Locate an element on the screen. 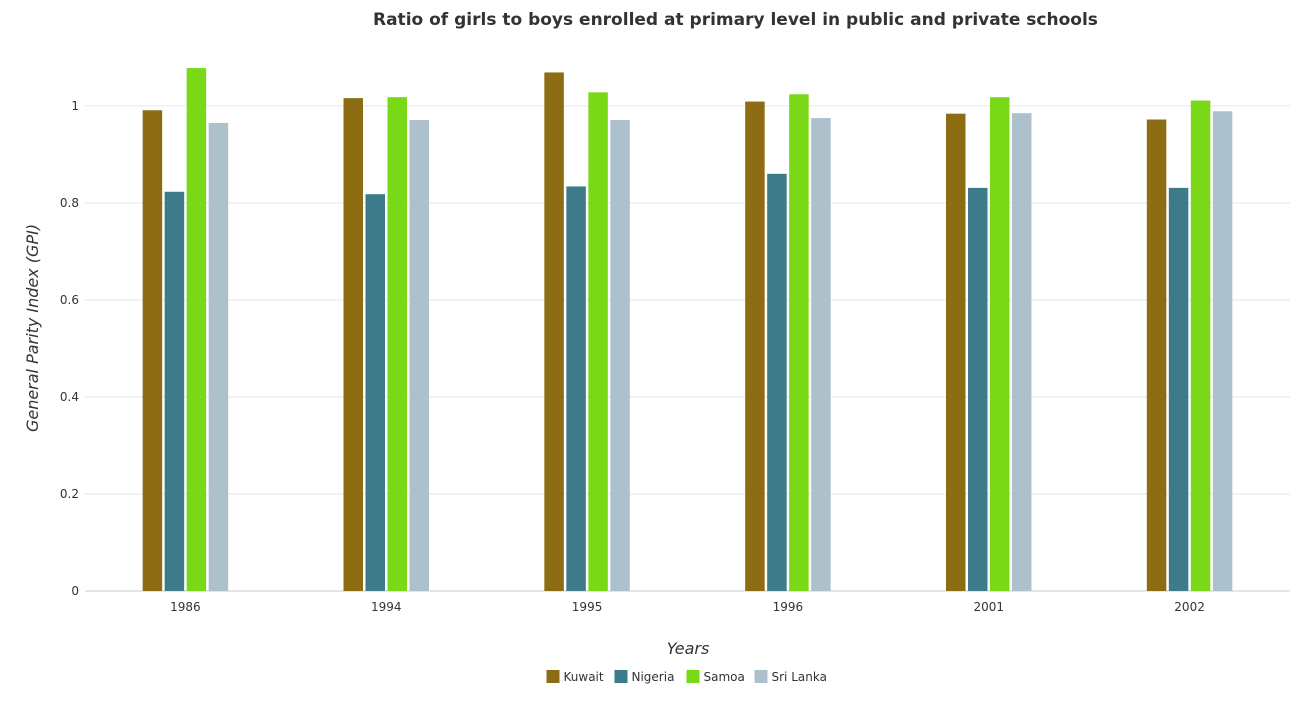 Image resolution: width=1294 pixels, height=704 pixels. bar-sri-lanka-1995 is located at coordinates (620, 355).